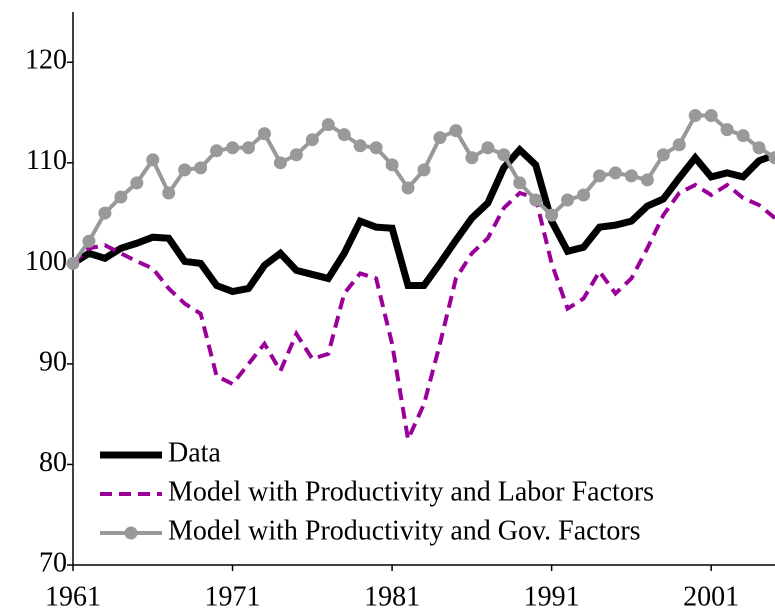 The width and height of the screenshot is (775, 616). What do you see at coordinates (711, 596) in the screenshot?
I see `x-tick-label: 2001` at bounding box center [711, 596].